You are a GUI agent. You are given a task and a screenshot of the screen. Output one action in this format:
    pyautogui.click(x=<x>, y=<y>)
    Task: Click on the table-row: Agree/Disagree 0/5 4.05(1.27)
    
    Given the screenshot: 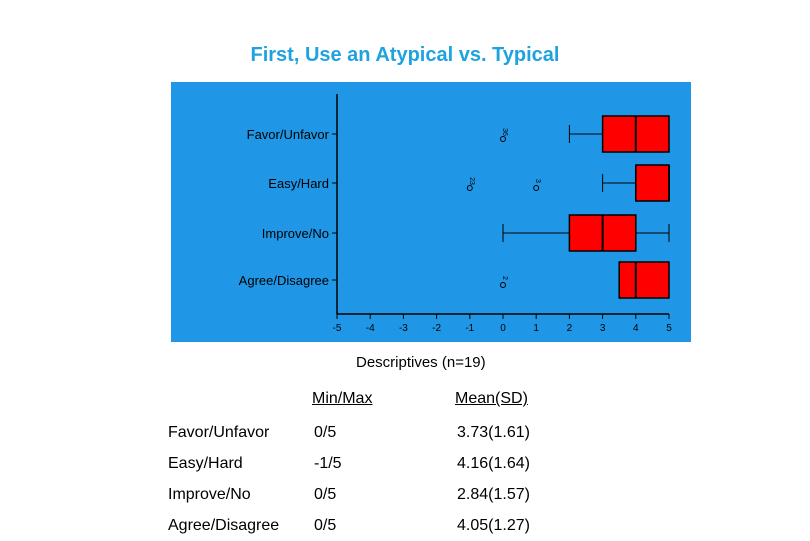 What is the action you would take?
    pyautogui.click(x=405, y=529)
    